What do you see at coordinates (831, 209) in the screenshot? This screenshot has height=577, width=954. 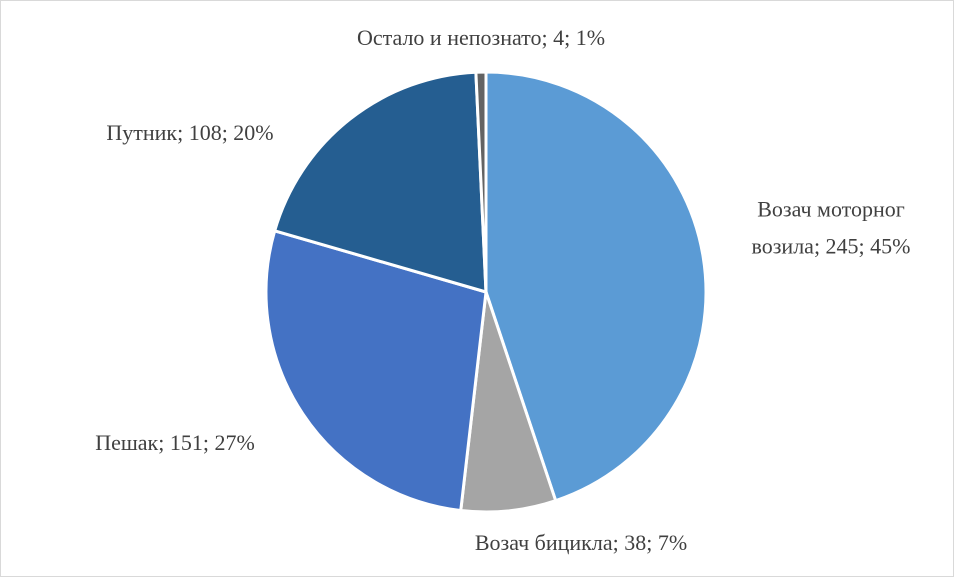 I see `data-label: Возач моторног` at bounding box center [831, 209].